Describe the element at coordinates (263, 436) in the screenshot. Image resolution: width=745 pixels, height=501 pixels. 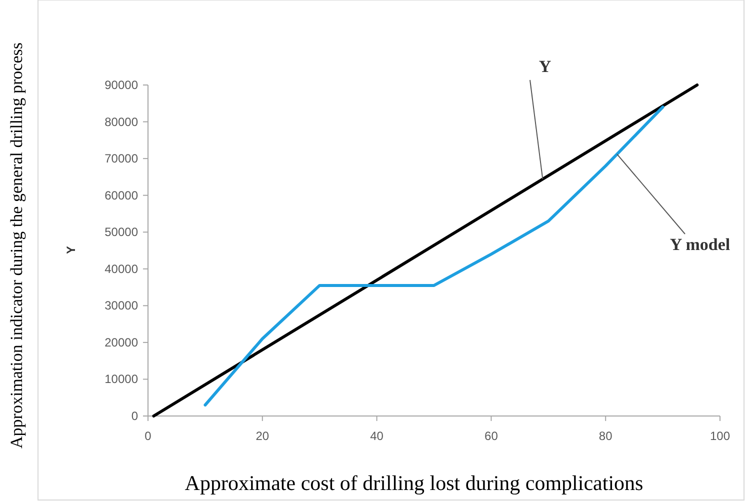
I see `x-tick-label: 20` at that location.